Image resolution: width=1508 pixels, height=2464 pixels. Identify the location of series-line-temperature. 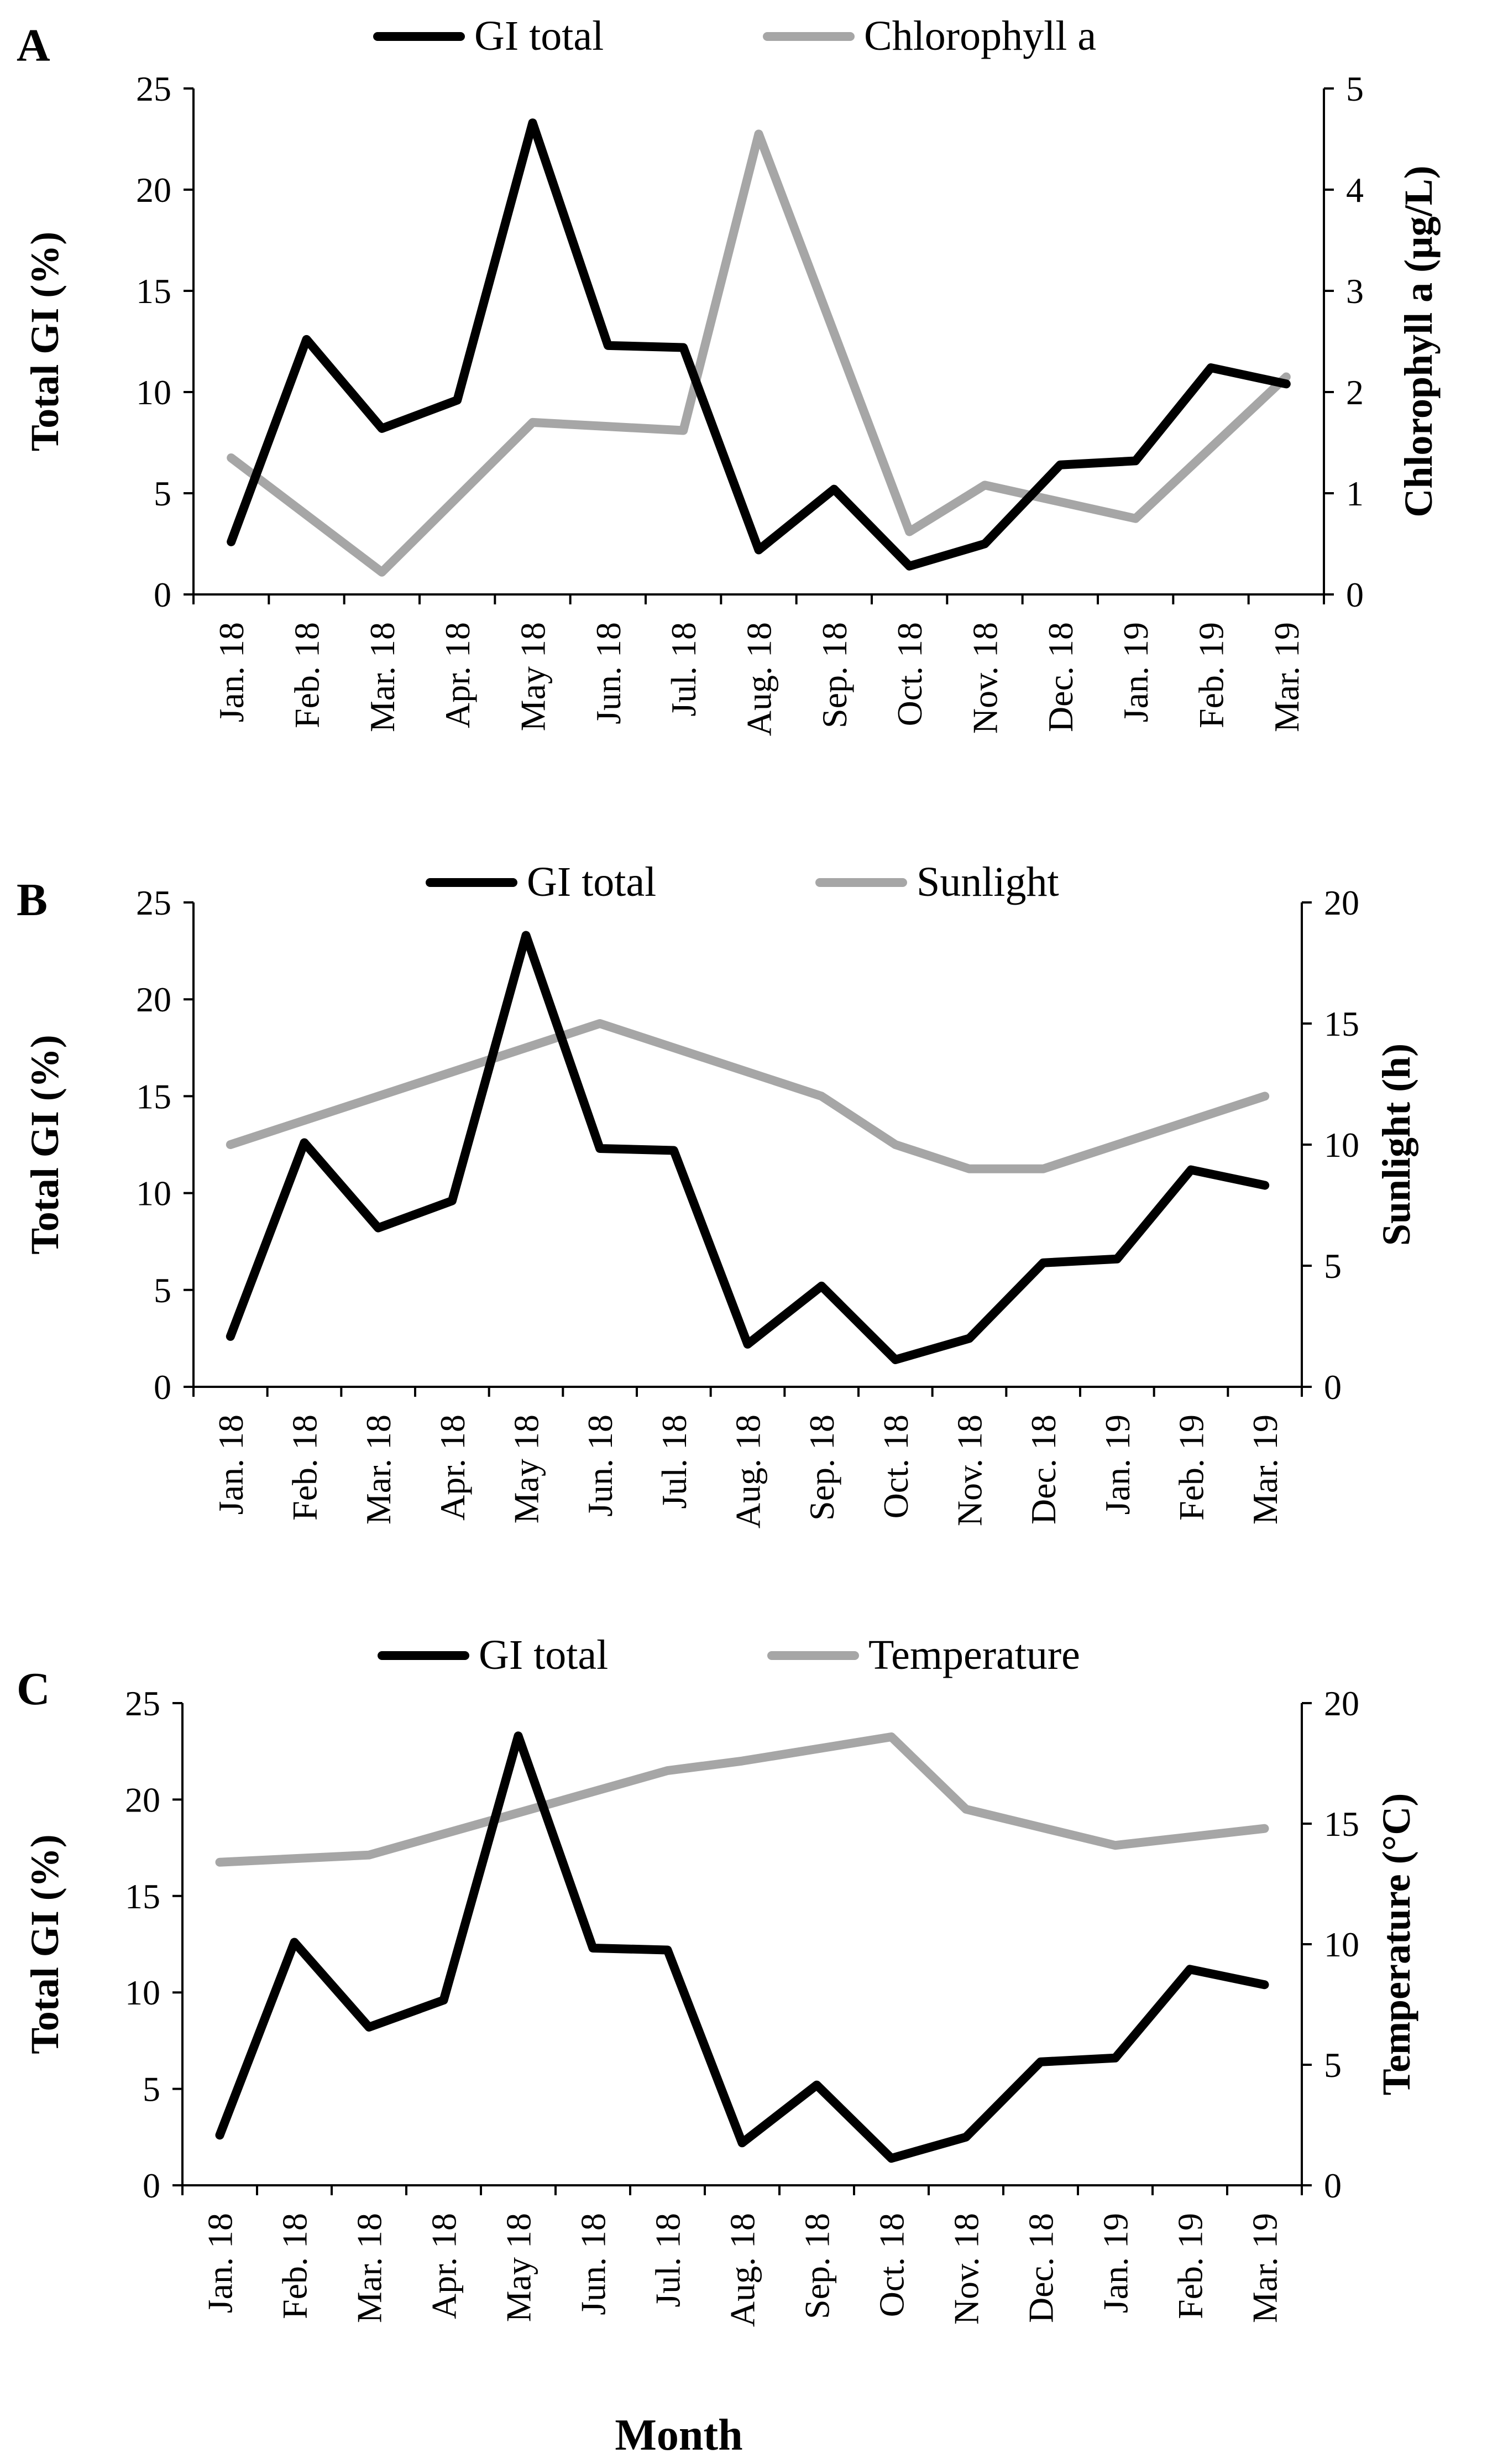
(742, 1799).